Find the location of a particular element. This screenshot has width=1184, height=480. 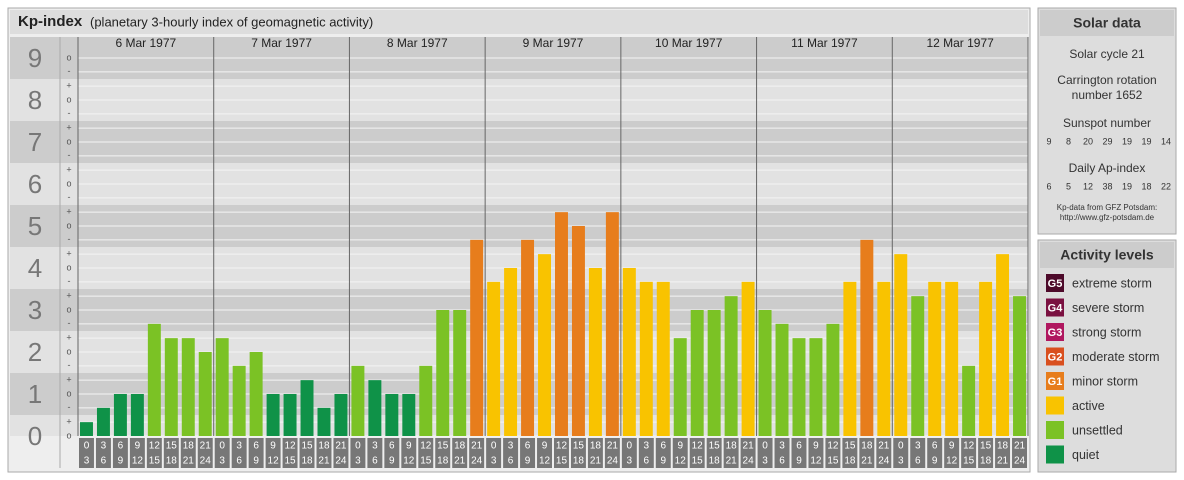

legend-label: minor storm is located at coordinates (1105, 381).